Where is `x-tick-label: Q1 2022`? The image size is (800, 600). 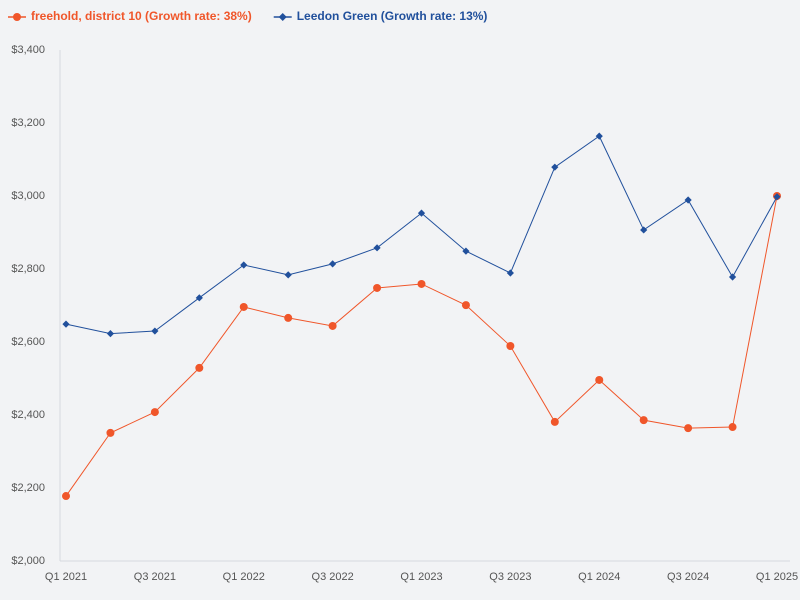 x-tick-label: Q1 2022 is located at coordinates (244, 577).